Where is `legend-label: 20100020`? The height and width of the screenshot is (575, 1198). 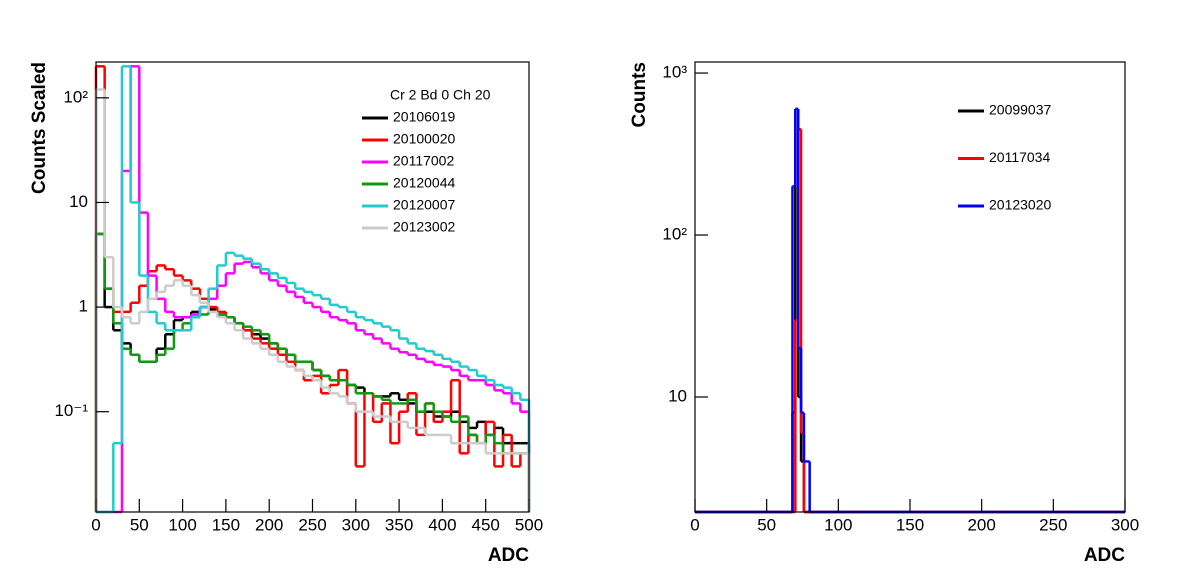
legend-label: 20100020 is located at coordinates (424, 139).